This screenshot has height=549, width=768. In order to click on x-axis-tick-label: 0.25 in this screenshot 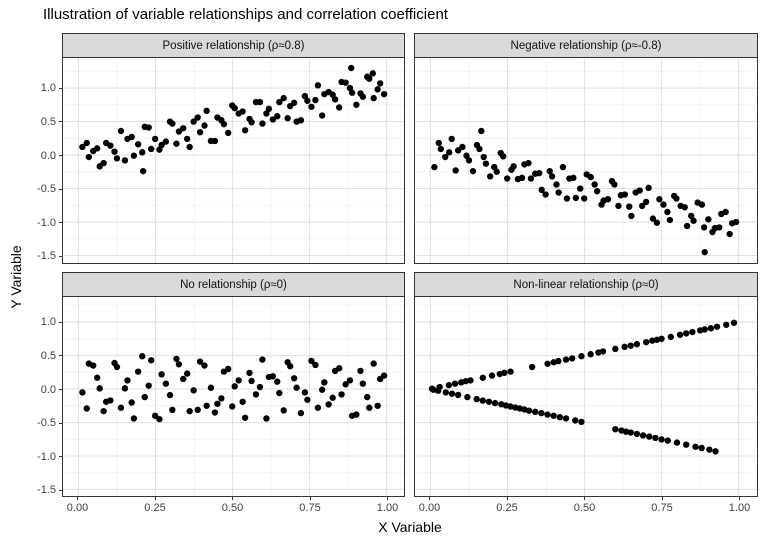, I will do `click(155, 508)`.